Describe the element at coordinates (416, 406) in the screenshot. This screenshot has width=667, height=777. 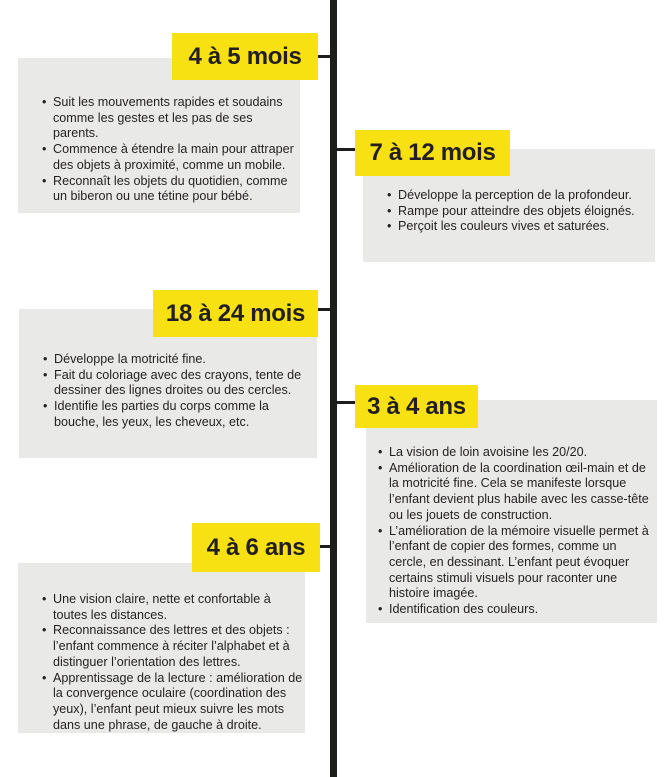
I see `age-label-3-4-ans: 3 à 4 ans` at that location.